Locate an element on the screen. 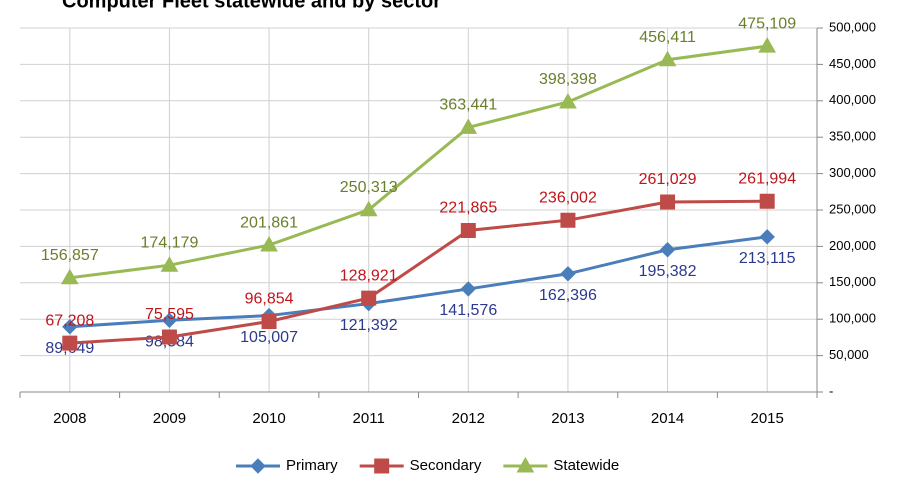  data-label: 141,576 is located at coordinates (468, 310).